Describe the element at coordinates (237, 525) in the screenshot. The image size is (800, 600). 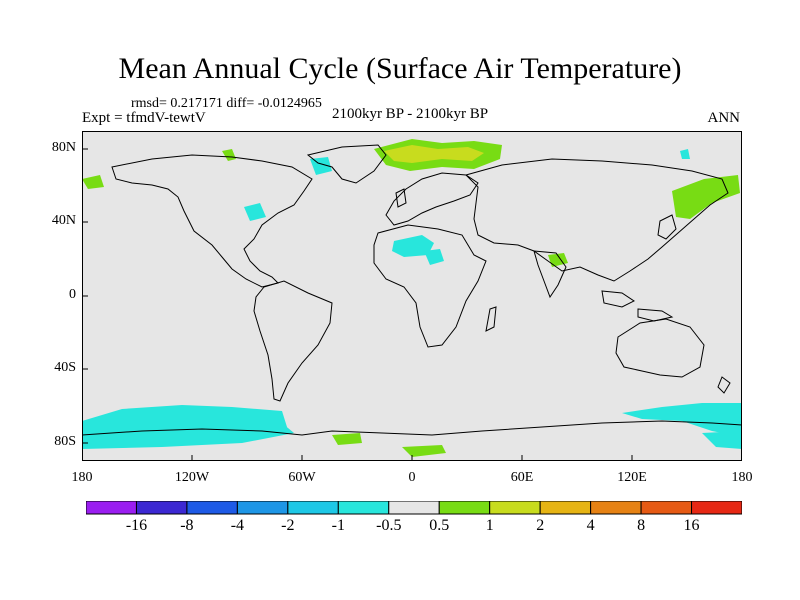
I see `colorbar-label: -4` at that location.